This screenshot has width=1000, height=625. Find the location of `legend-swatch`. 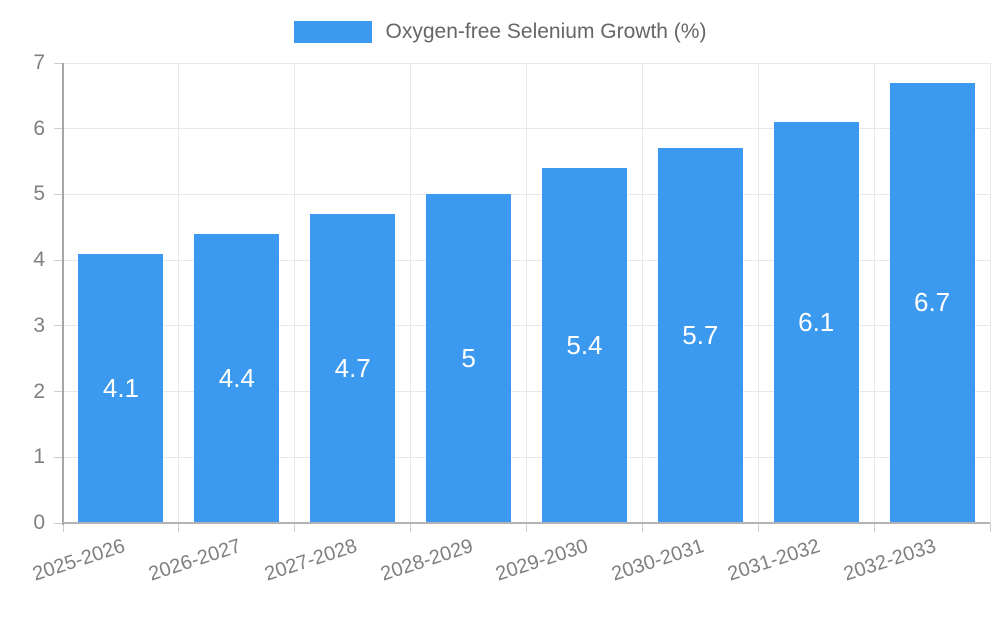

legend-swatch is located at coordinates (332, 32).